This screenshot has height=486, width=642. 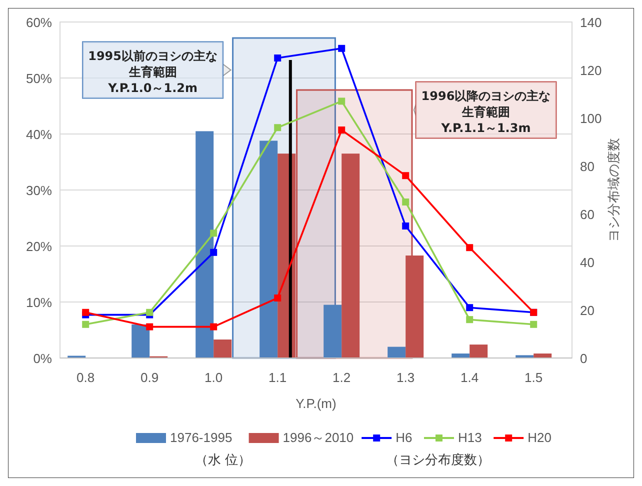 I want to click on y-tick-label: 40%, so click(x=39, y=134).